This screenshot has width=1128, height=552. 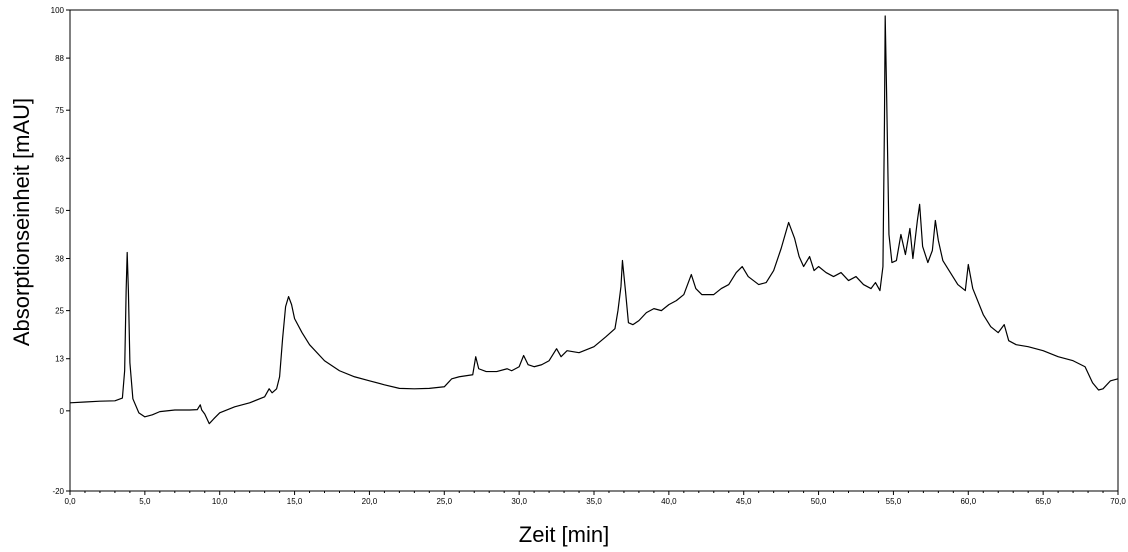 What do you see at coordinates (59, 359) in the screenshot?
I see `y-tick-label: 13` at bounding box center [59, 359].